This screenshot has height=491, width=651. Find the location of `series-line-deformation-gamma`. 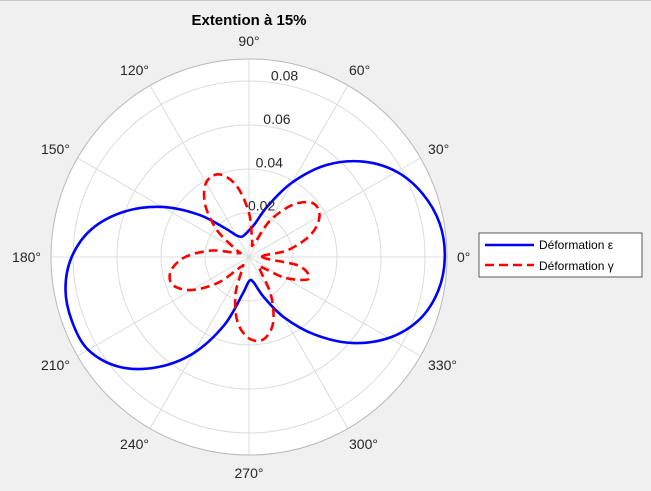

series-line-deformation-gamma is located at coordinates (244, 258).